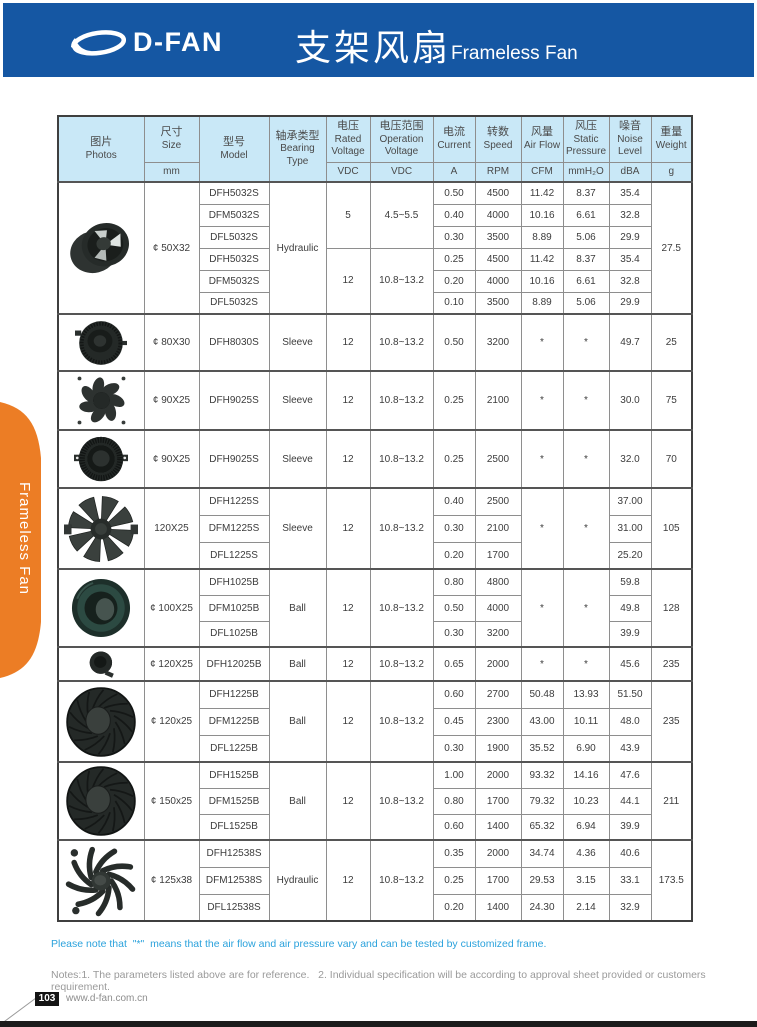  Describe the element at coordinates (171, 528) in the screenshot. I see `cell-size: 120X25` at that location.